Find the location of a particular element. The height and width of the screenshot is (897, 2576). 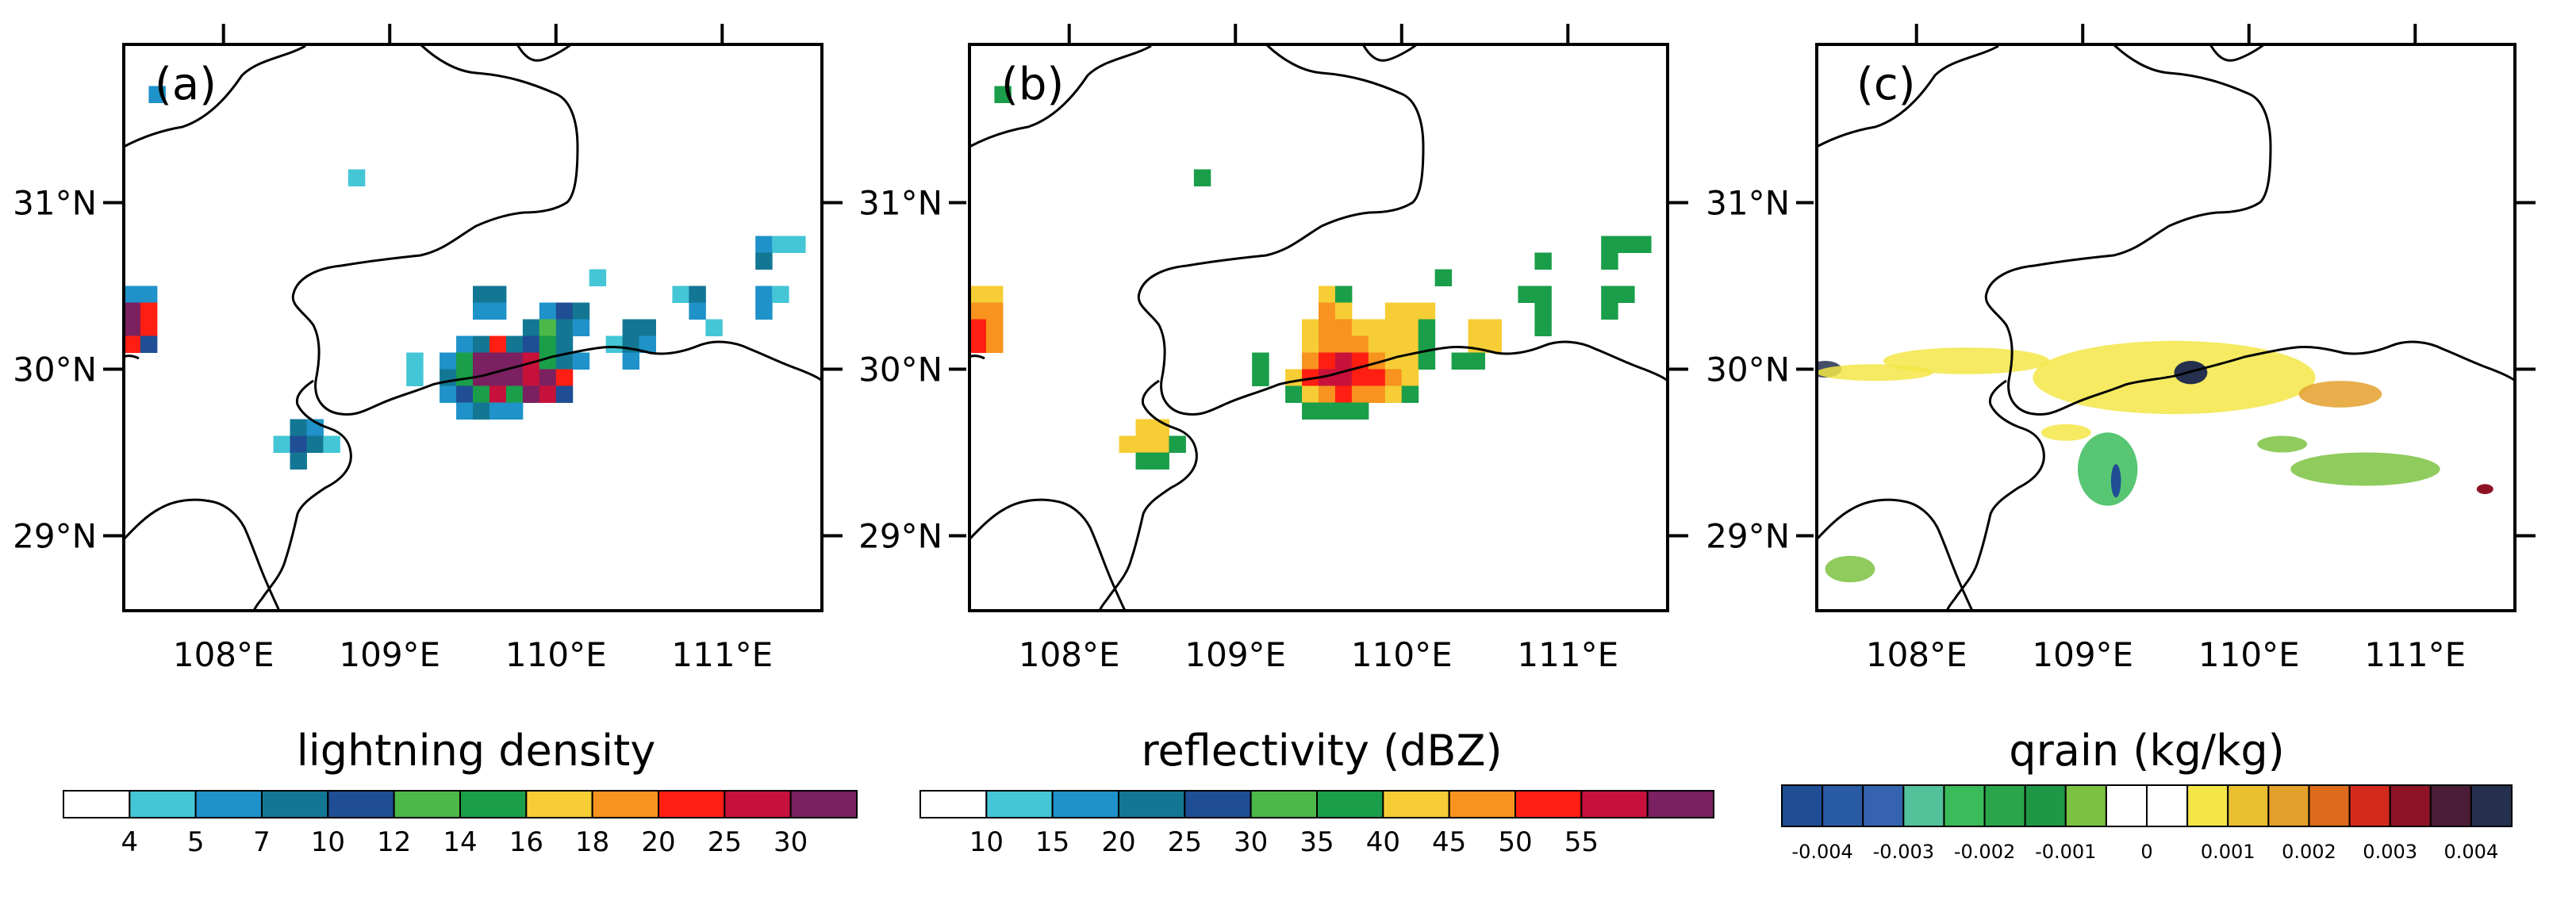

x-tick-label: 111°E is located at coordinates (722, 654).